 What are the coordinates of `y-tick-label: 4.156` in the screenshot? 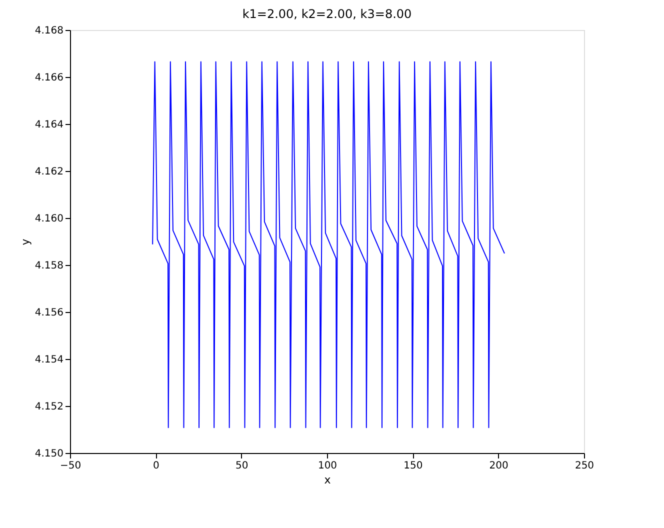 It's located at (49, 313).